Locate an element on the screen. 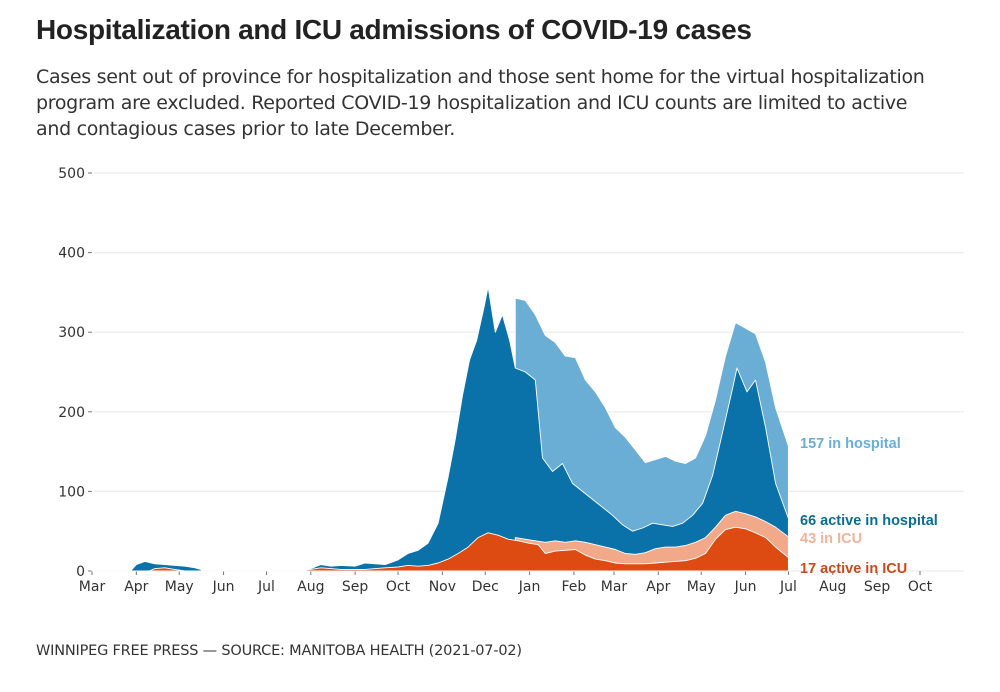  y-tick-label: 400 is located at coordinates (71, 254).